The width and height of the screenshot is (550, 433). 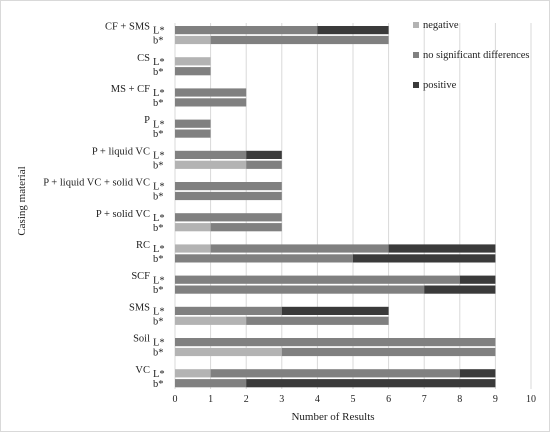 I want to click on bar-p-plus-liquid-vc-b-star-negative, so click(x=211, y=164).